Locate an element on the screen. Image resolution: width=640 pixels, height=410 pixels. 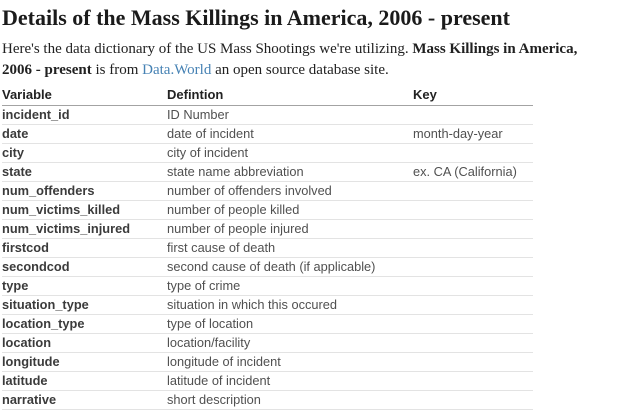
cell-definition: state name abbreviation is located at coordinates (290, 172).